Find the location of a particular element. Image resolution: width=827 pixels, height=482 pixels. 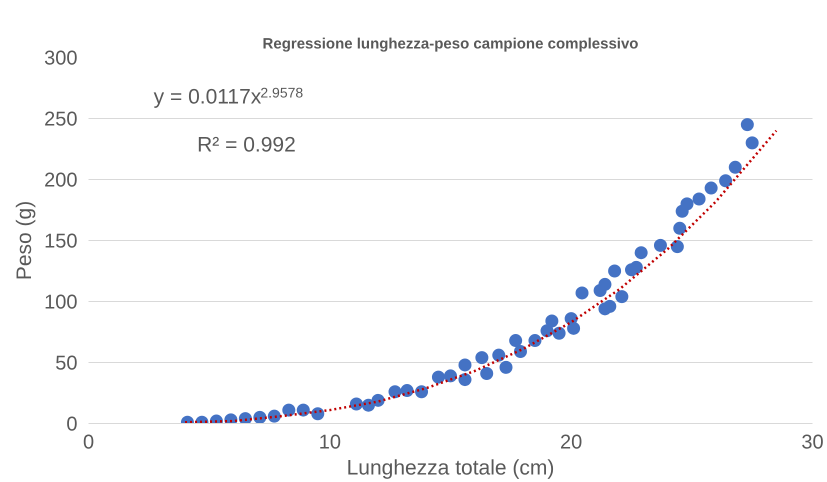

x-tick-label: 30 is located at coordinates (812, 443).